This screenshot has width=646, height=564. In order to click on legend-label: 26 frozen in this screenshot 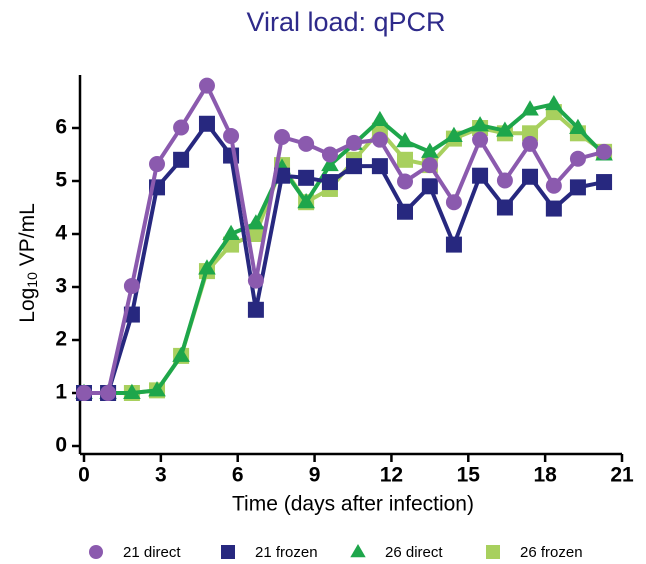, I will do `click(551, 552)`.